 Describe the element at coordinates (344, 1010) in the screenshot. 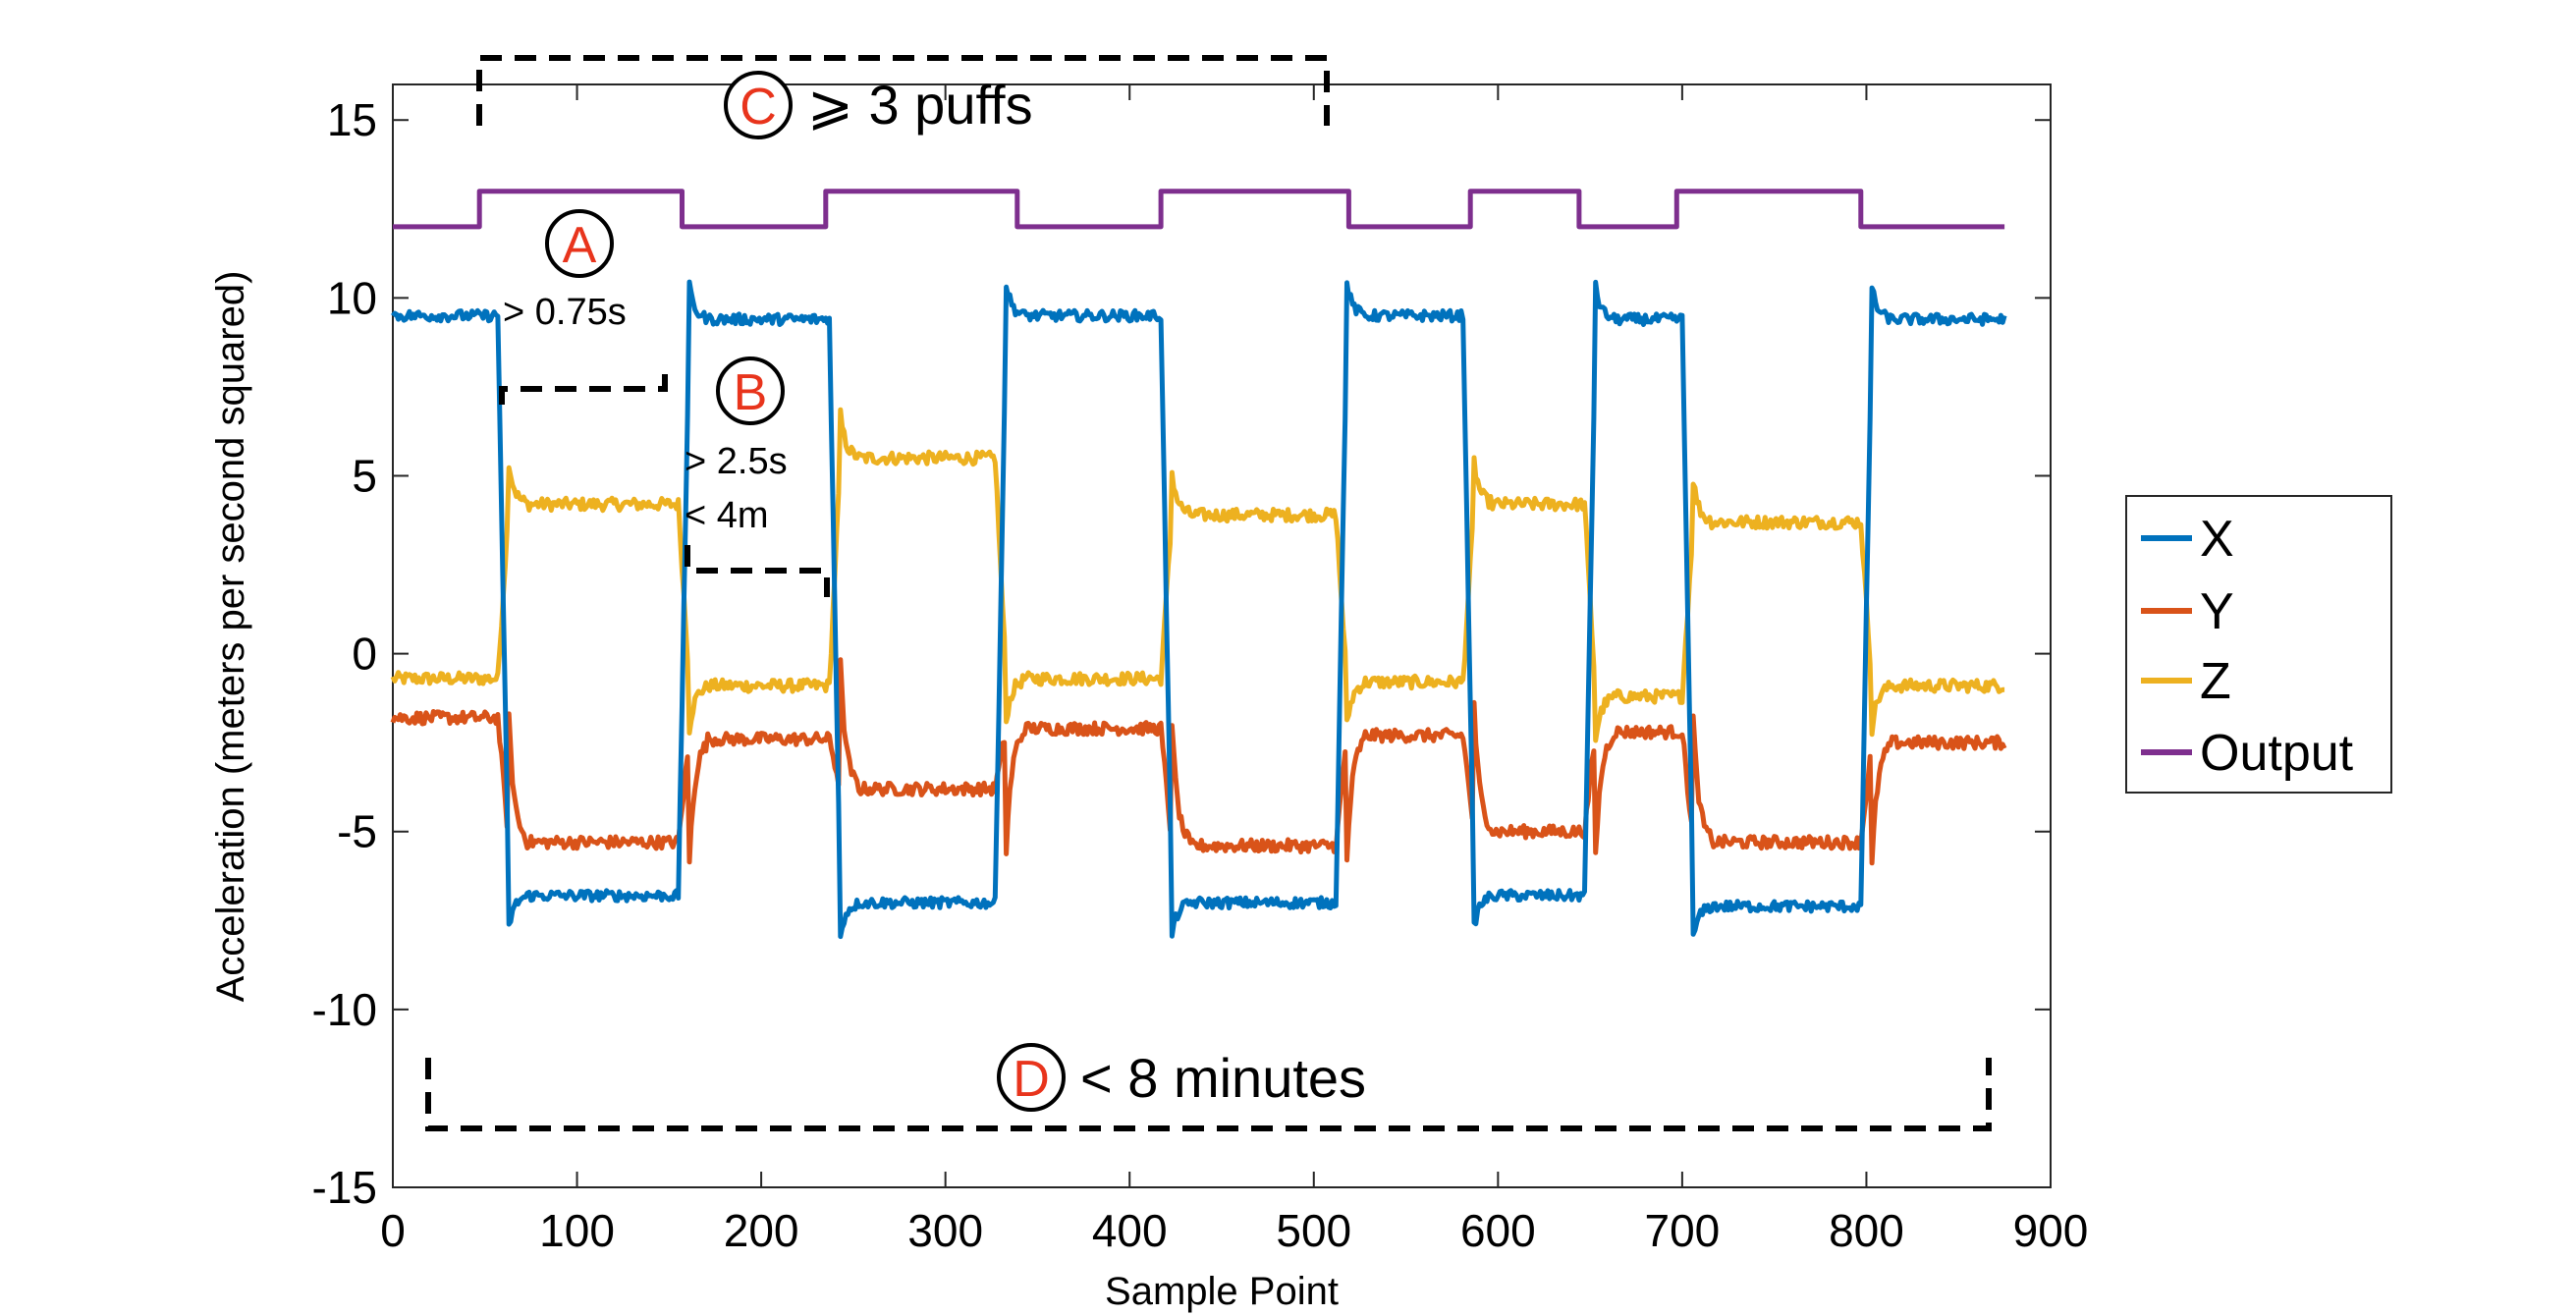

I see `y-tick-label: -10` at that location.